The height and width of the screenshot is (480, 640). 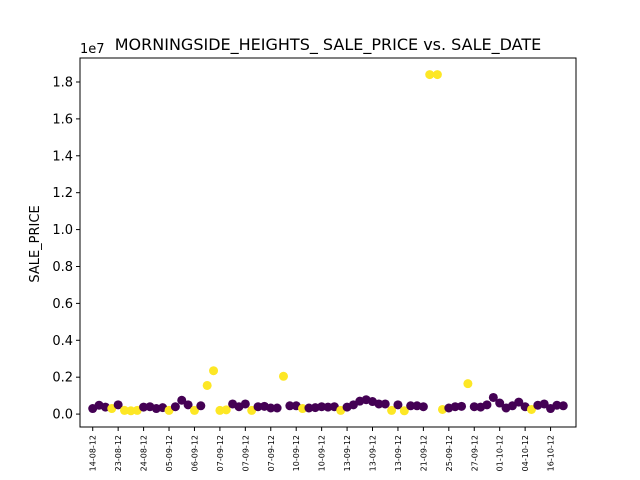 What do you see at coordinates (92, 49) in the screenshot?
I see `y-axis-offset-label: 1e7` at bounding box center [92, 49].